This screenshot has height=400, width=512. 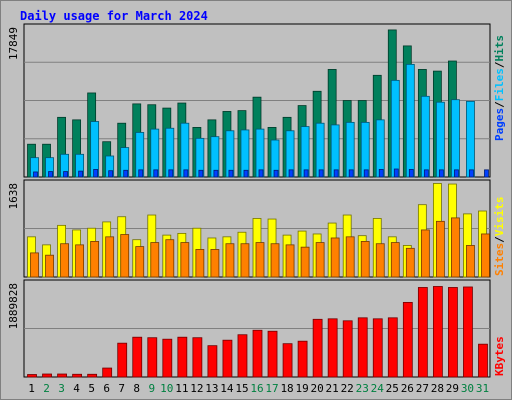 What do you see at coordinates (499, 84) in the screenshot?
I see `legend-files: Files` at bounding box center [499, 84].